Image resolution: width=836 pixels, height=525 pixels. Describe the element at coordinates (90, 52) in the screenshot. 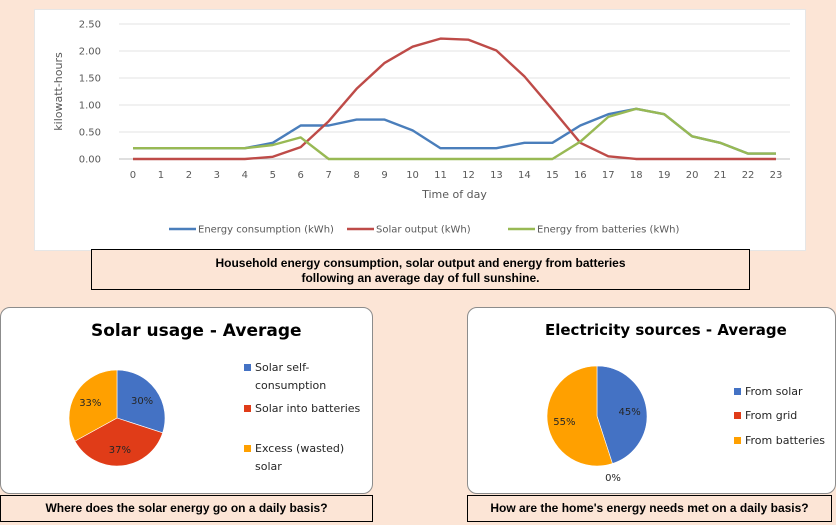

I see `y-tick-label: 2.00` at that location.